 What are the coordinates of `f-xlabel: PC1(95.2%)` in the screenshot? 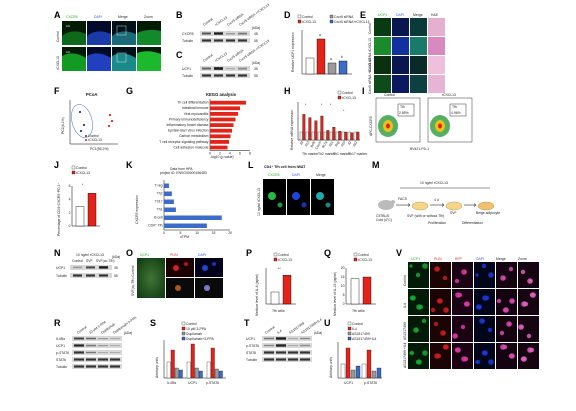 It's located at (99, 149).